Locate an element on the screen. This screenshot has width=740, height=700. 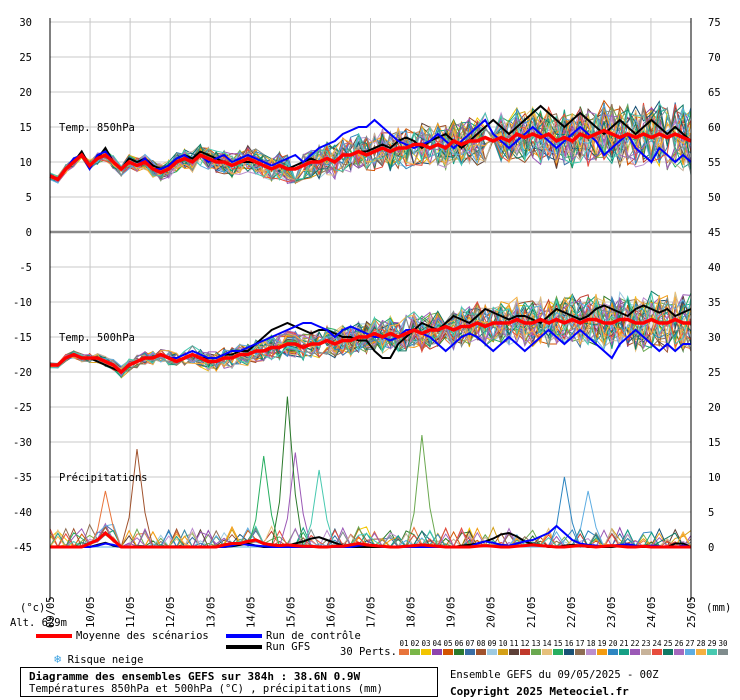
left-tick-label: -15 is located at coordinates (22, 338).